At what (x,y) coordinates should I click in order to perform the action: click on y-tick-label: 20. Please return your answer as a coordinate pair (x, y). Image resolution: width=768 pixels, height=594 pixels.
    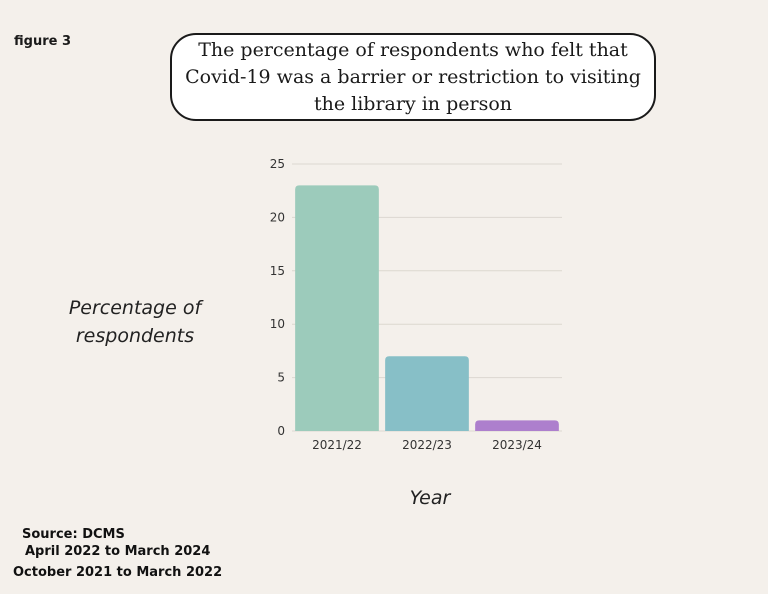
    Looking at the image, I should click on (277, 217).